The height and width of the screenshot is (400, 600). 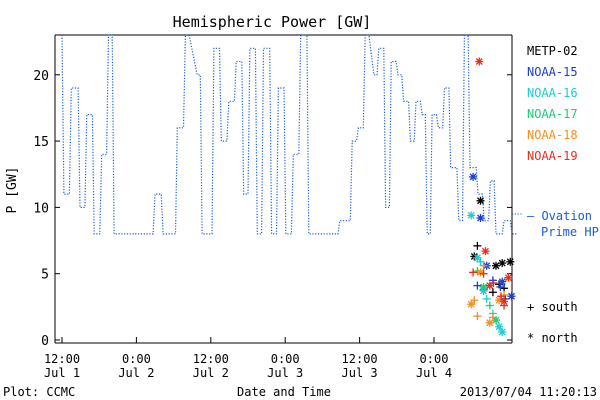 I want to click on x-tick-date: Jul 4, so click(x=434, y=373).